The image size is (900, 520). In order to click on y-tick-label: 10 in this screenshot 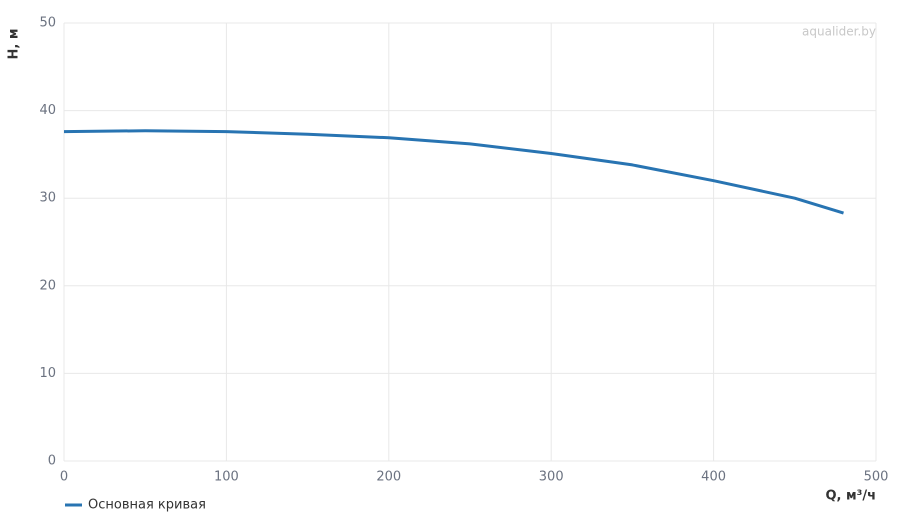, I will do `click(47, 373)`.